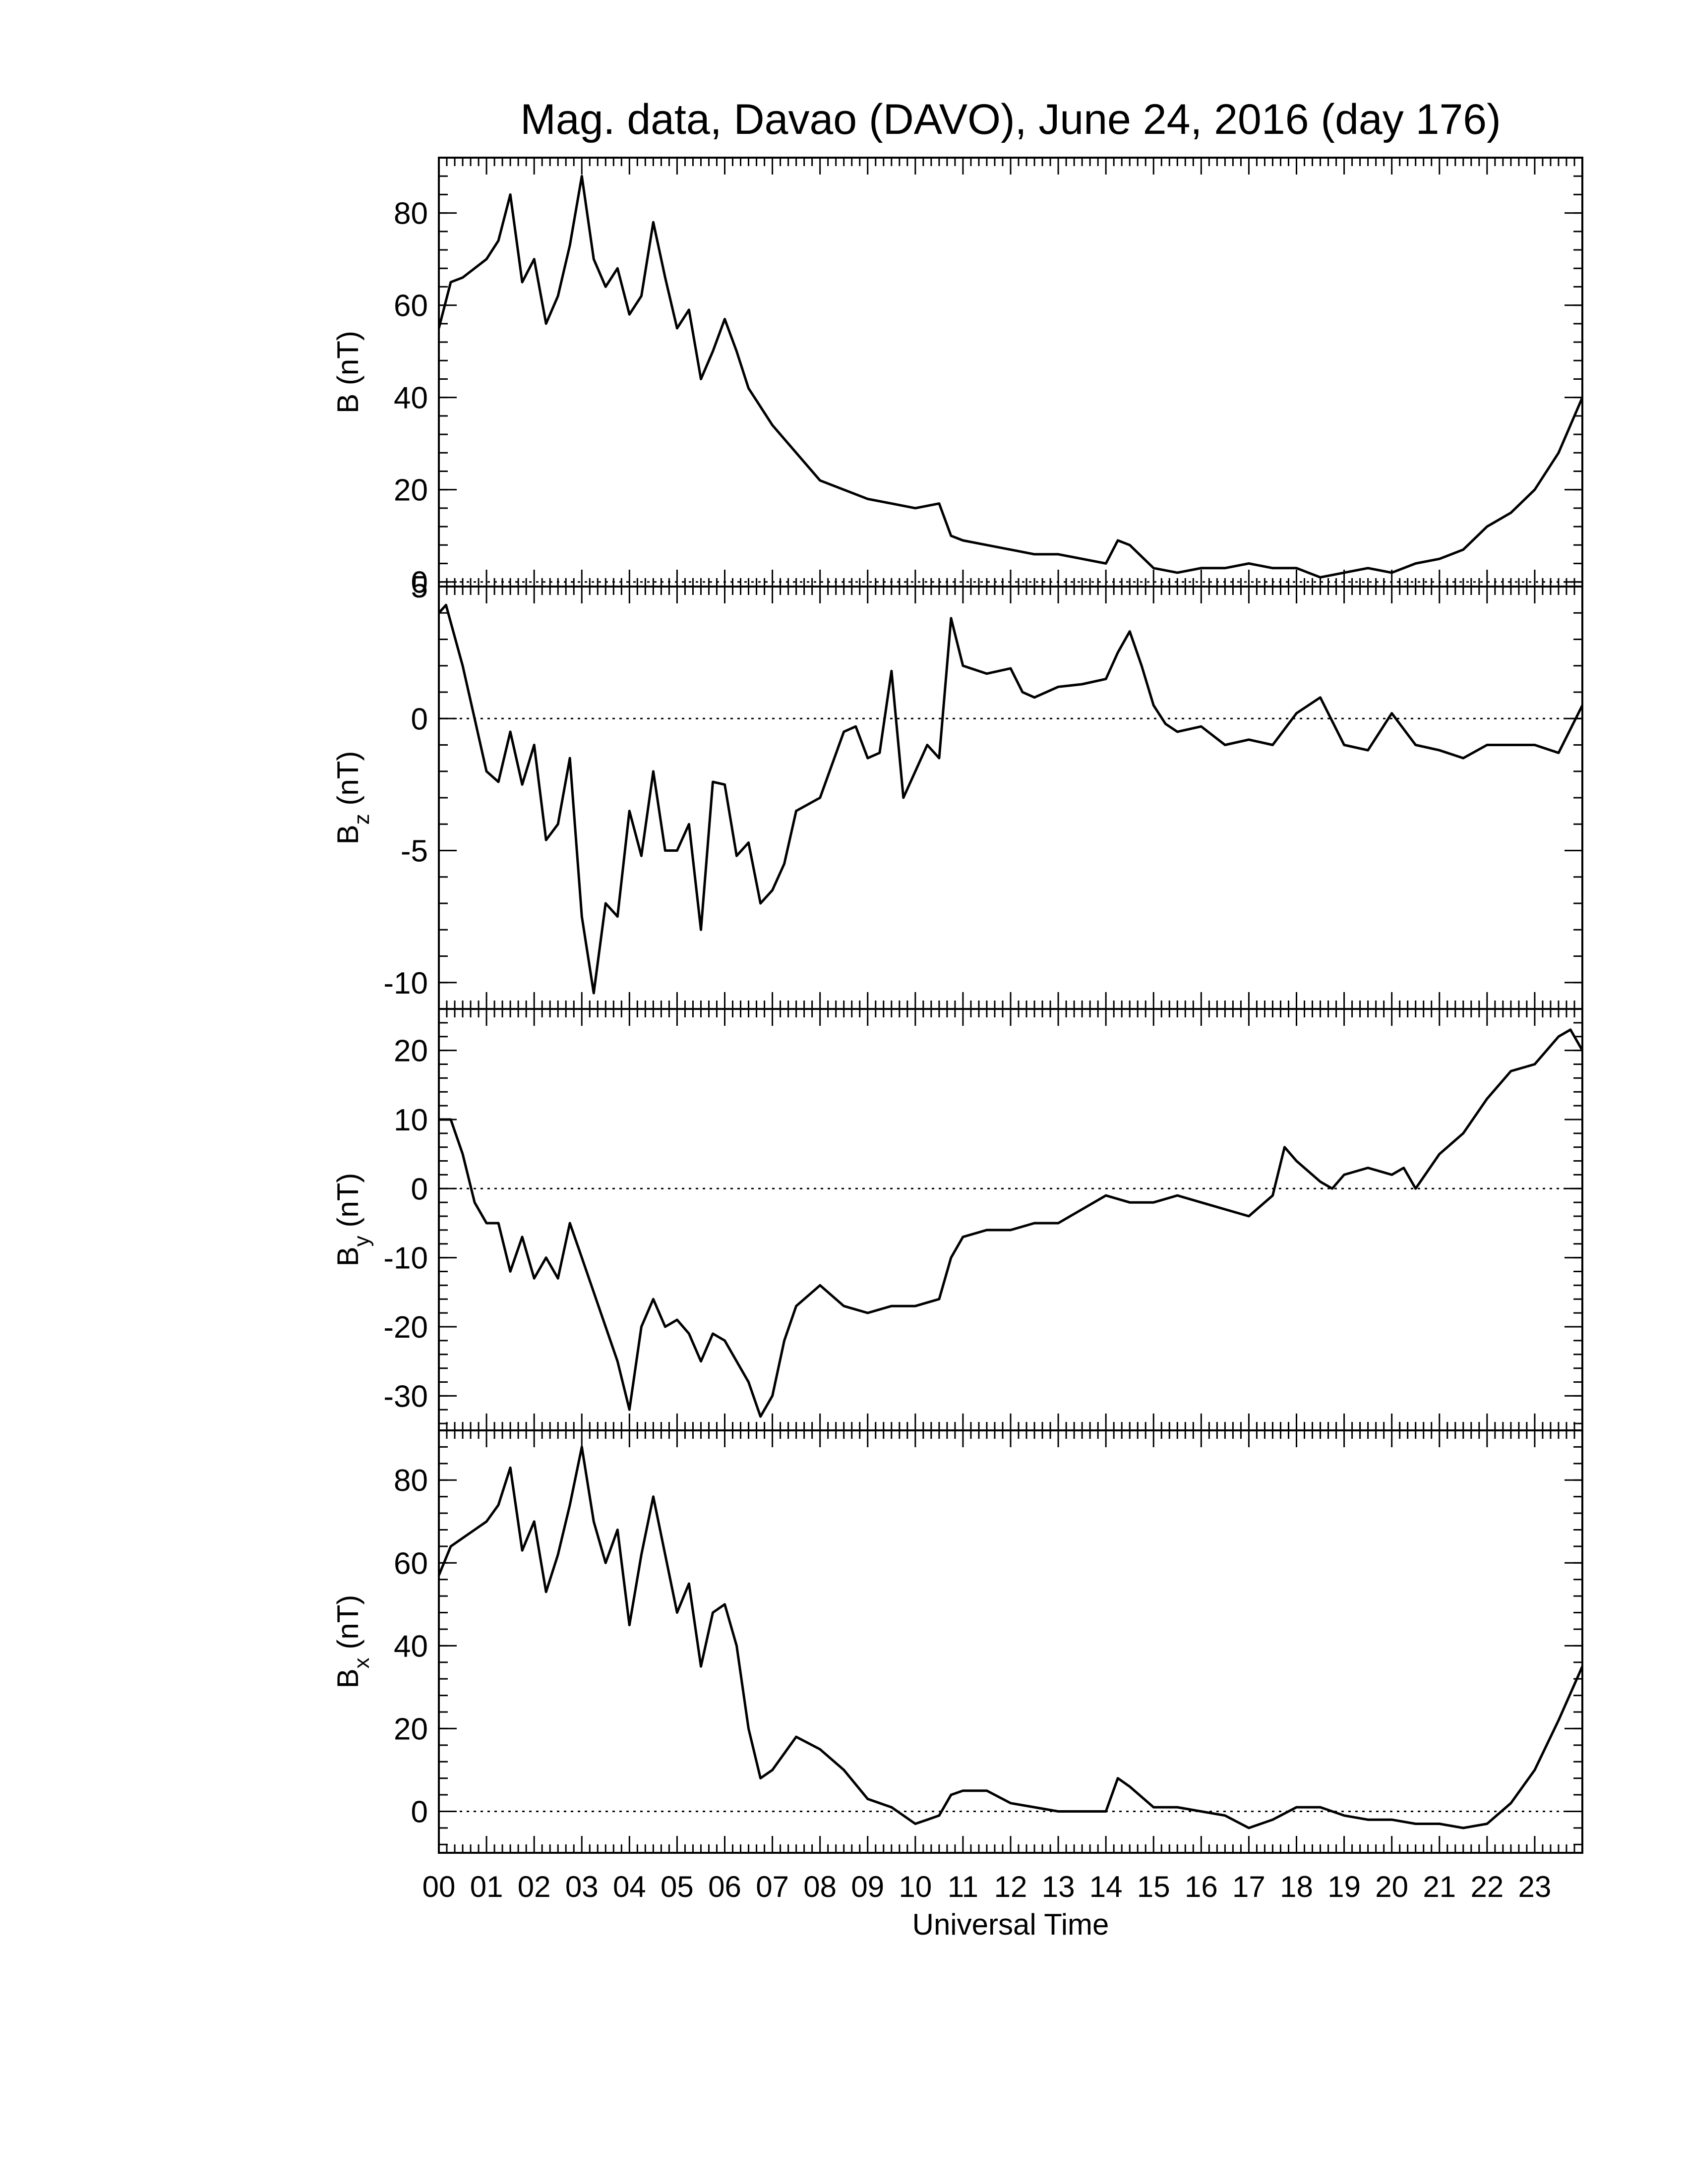 This screenshot has width=1686, height=2184. Describe the element at coordinates (677, 1886) in the screenshot. I see `x-tick-label: 05` at that location.